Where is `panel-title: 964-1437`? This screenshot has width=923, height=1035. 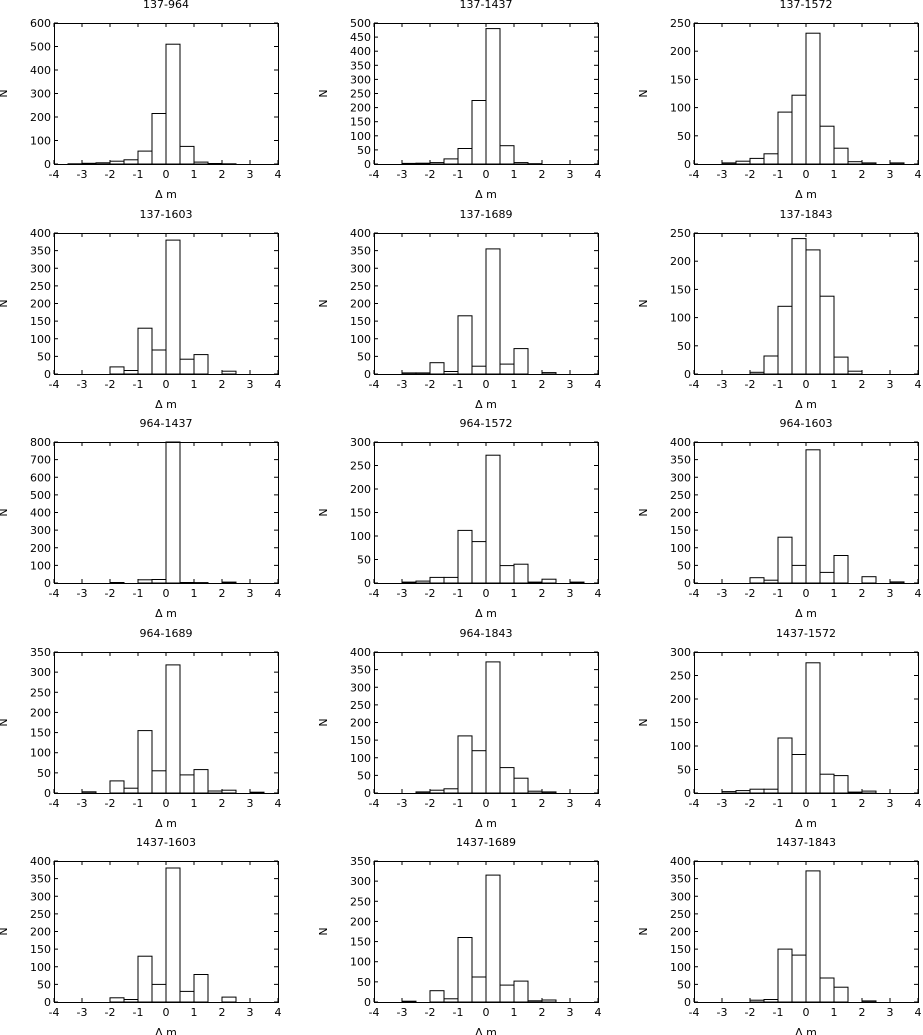
panel-title: 964-1437 is located at coordinates (166, 423).